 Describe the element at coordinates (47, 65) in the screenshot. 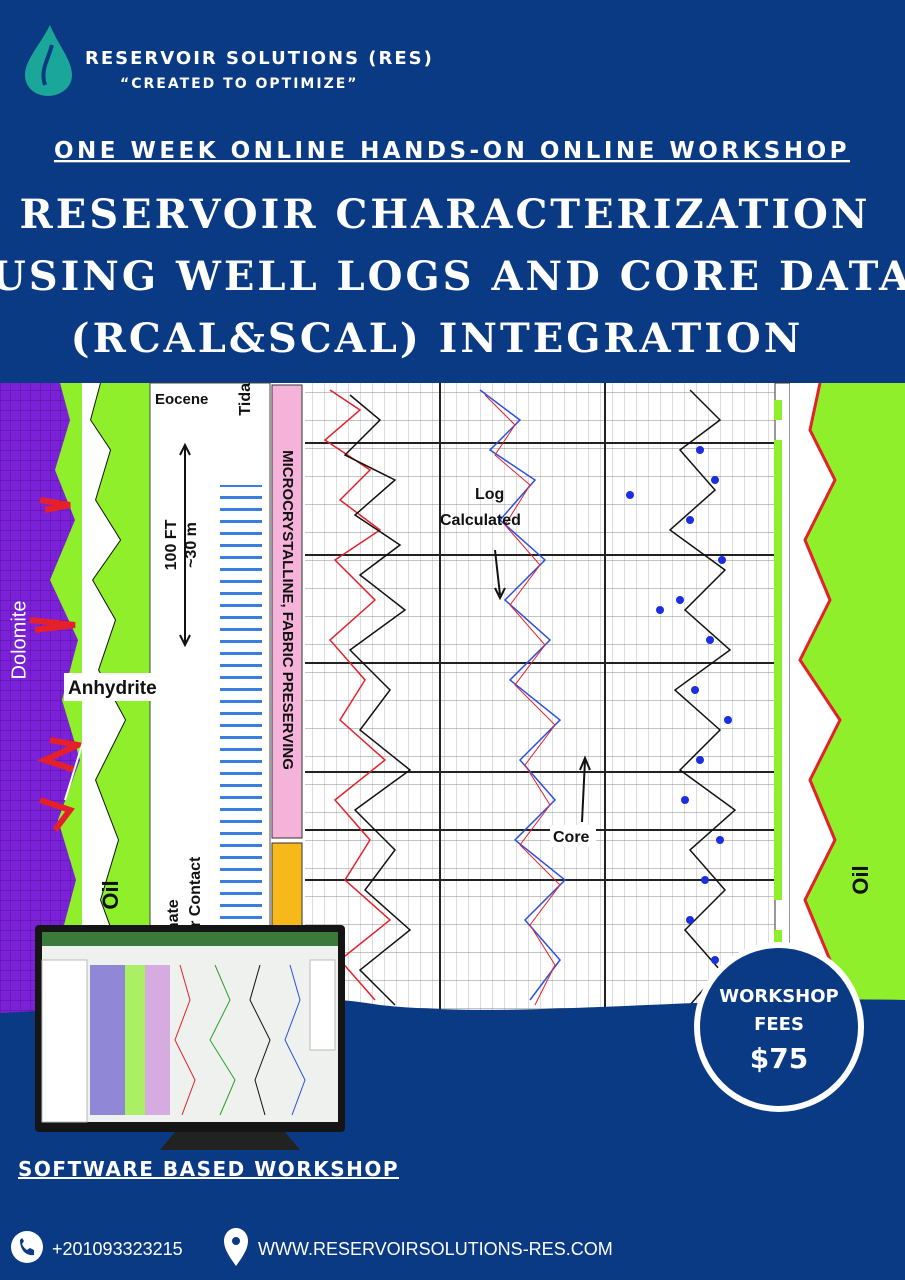

I see `logo-cut` at that location.